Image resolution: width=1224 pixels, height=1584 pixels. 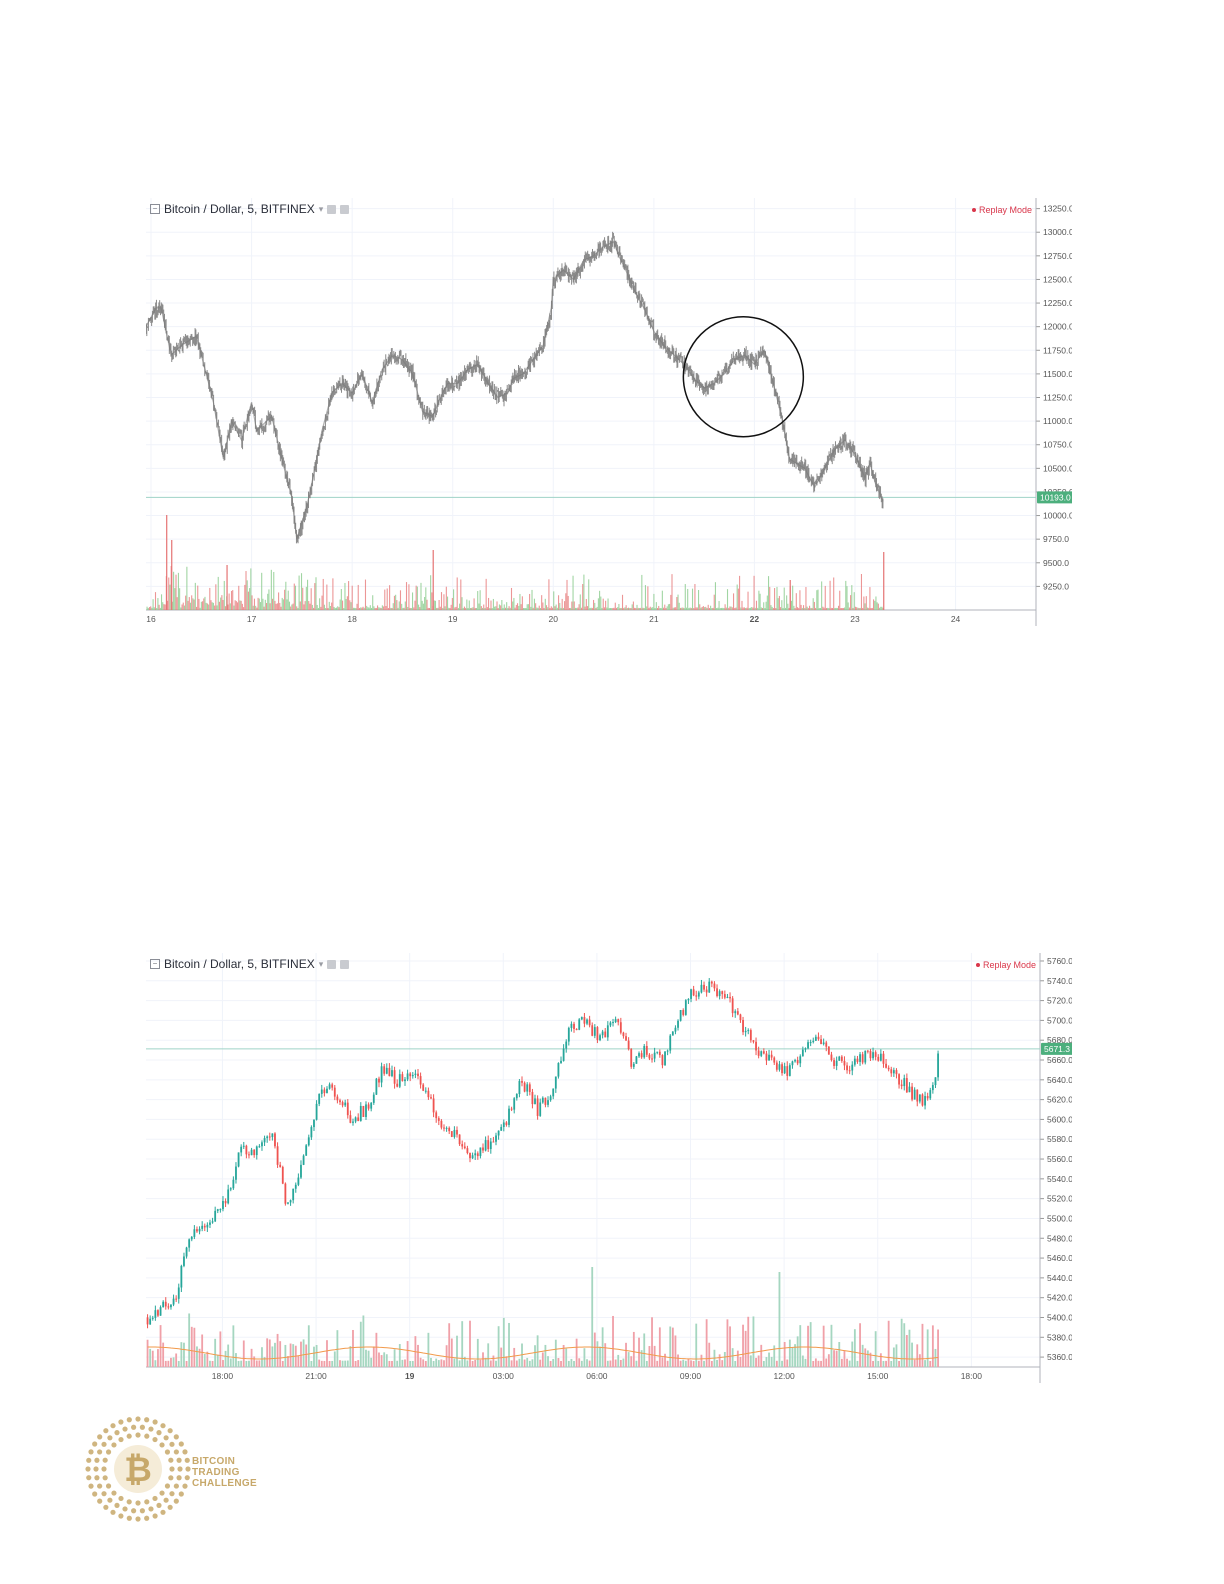 What do you see at coordinates (543, 1353) in the screenshot?
I see `volume-ma-line` at bounding box center [543, 1353].